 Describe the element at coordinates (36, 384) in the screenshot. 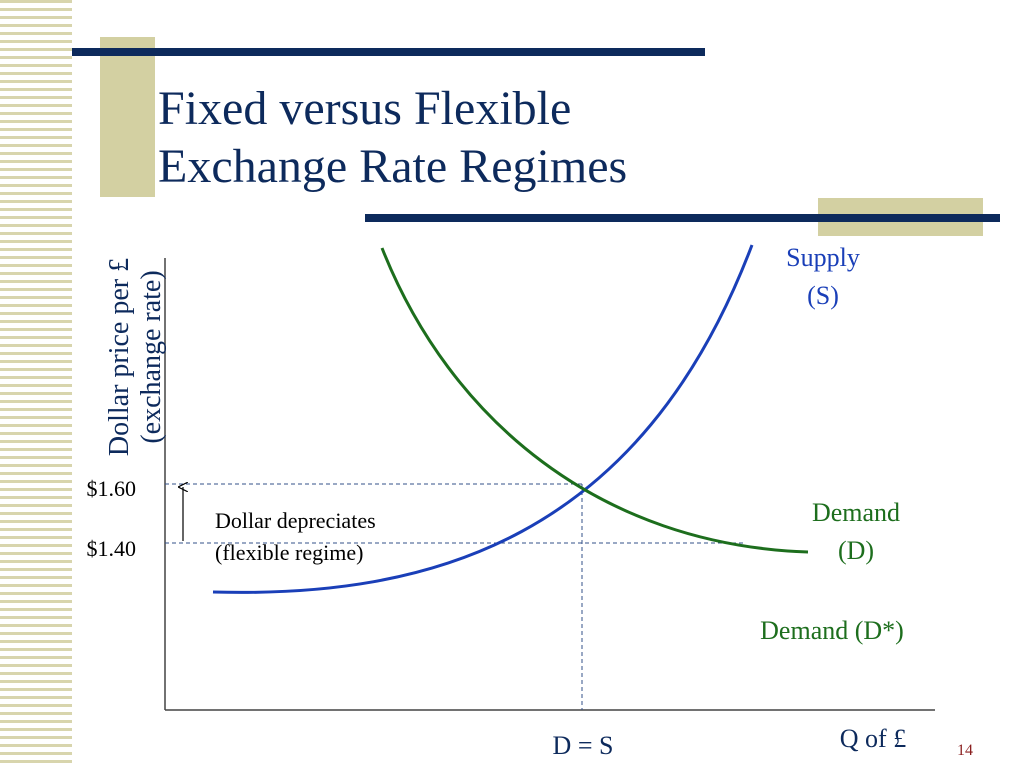

I see `side-stripes` at that location.